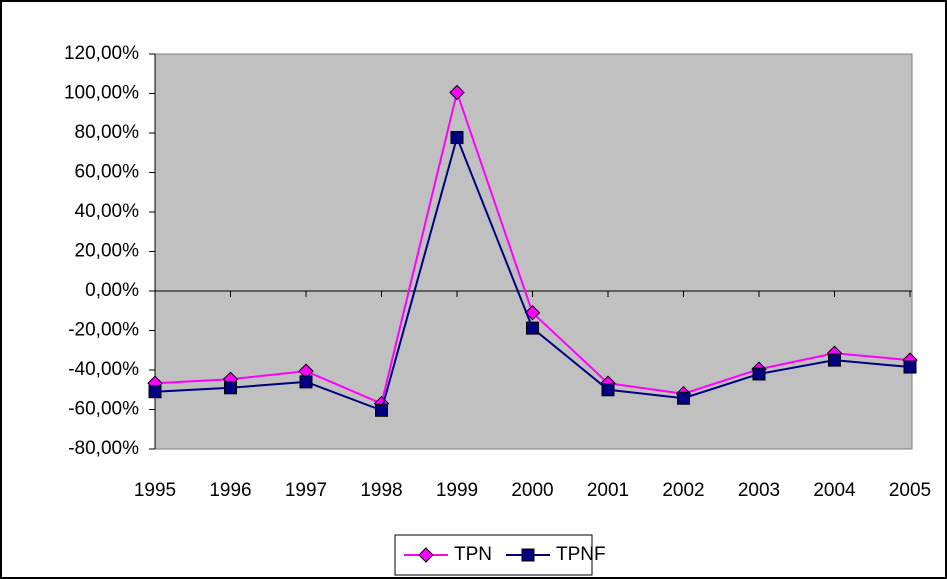  Describe the element at coordinates (608, 490) in the screenshot. I see `x-tick-label: 2001` at that location.